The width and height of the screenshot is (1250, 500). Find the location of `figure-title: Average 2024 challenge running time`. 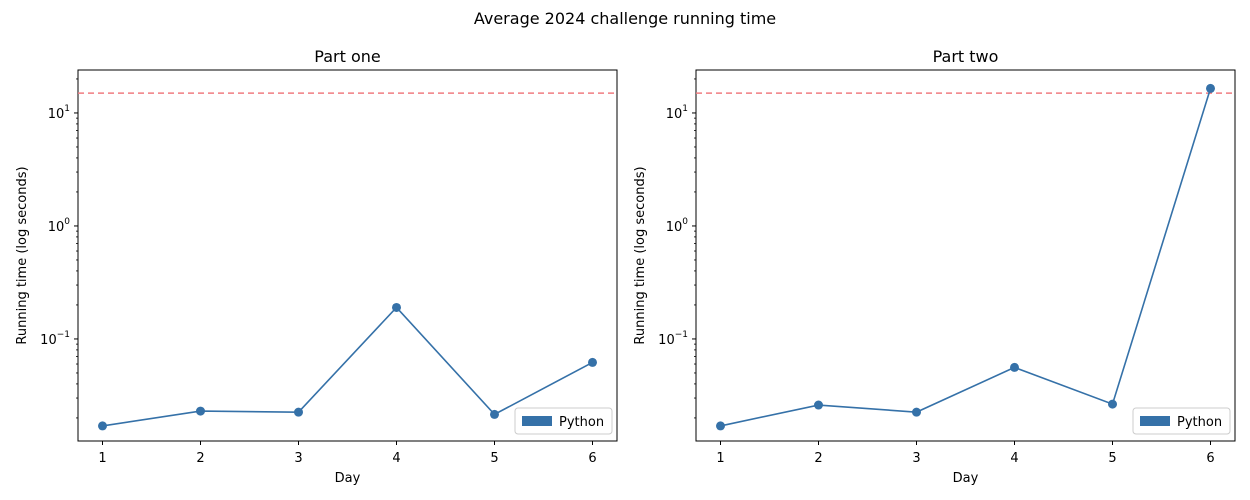

figure-title: Average 2024 challenge running time is located at coordinates (625, 18).